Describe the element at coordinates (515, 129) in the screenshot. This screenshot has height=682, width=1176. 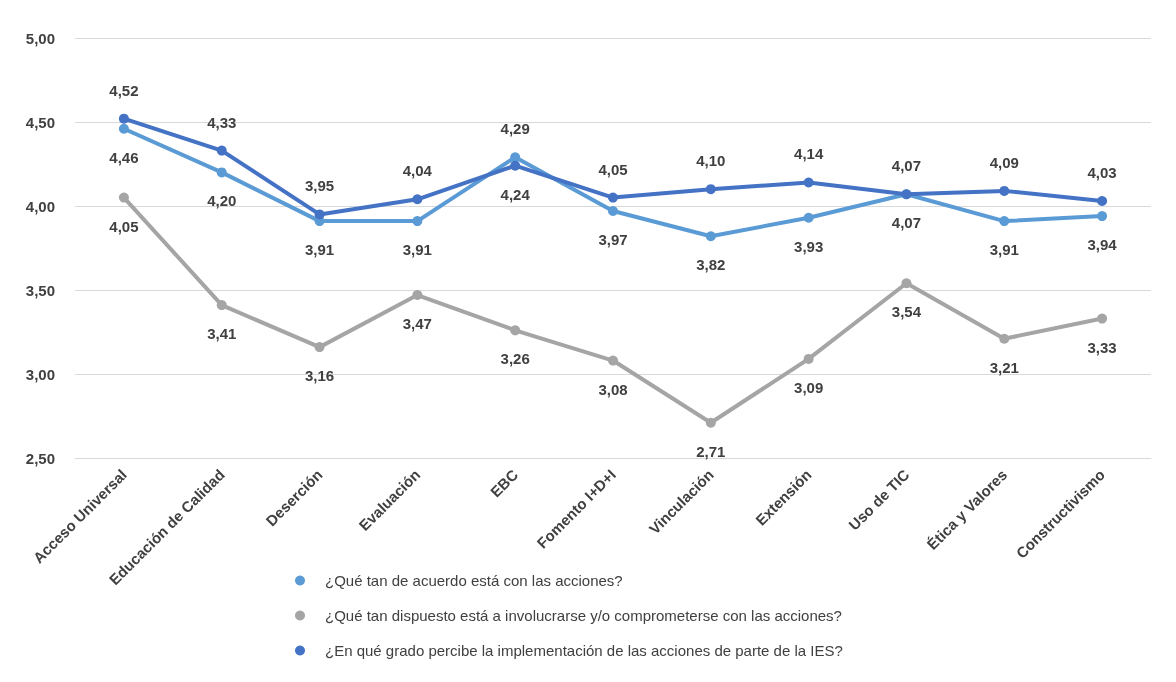
I see `data-label: 4,29` at that location.